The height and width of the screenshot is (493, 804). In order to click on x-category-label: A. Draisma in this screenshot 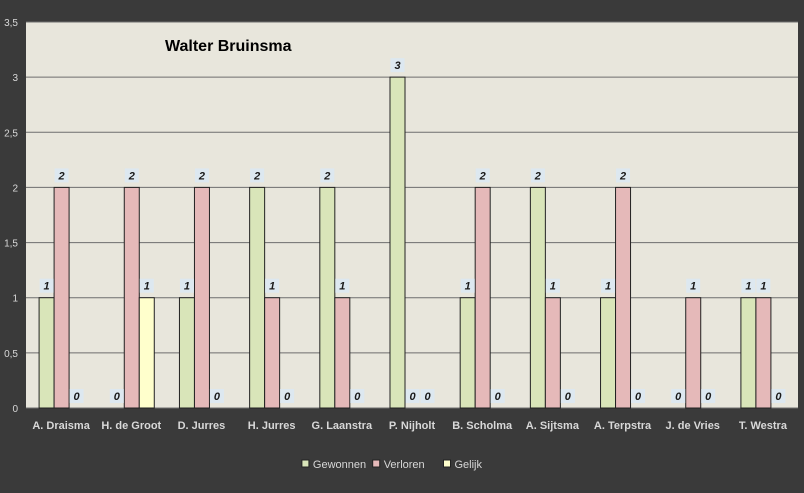, I will do `click(61, 426)`.